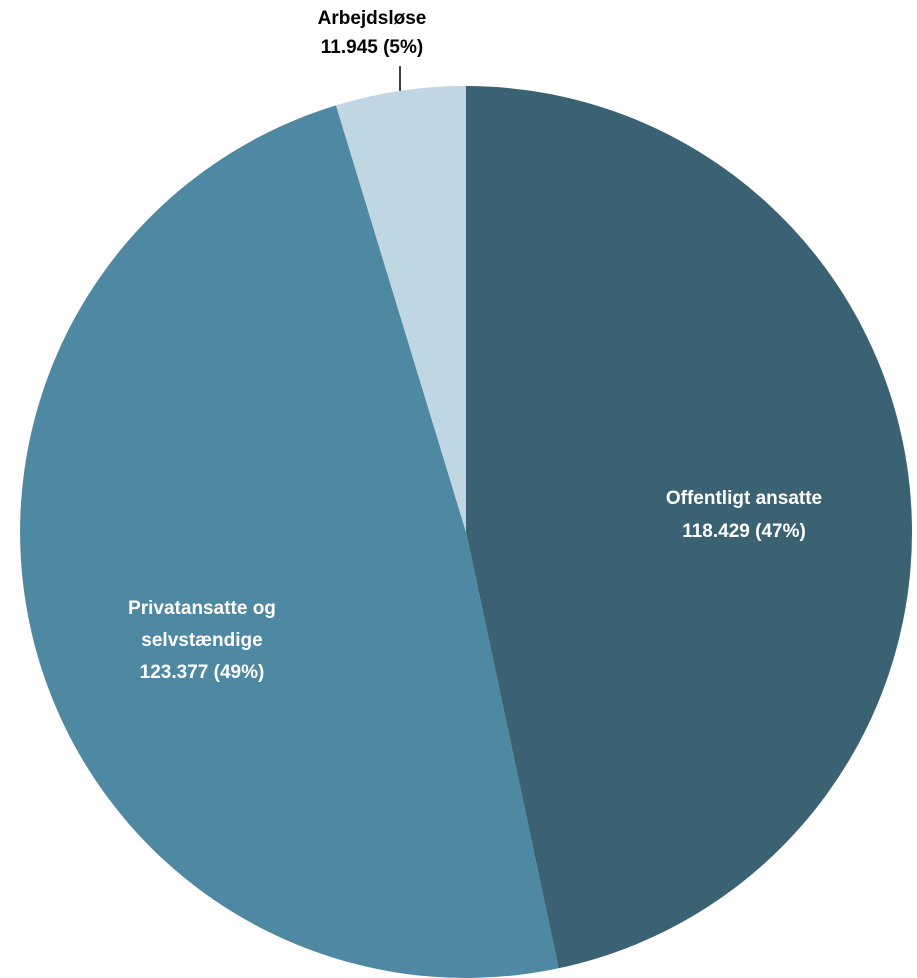 The image size is (917, 978). I want to click on slice-label-offentligt-ansatte: Offentligt ansatte 118.429 (47%), so click(744, 515).